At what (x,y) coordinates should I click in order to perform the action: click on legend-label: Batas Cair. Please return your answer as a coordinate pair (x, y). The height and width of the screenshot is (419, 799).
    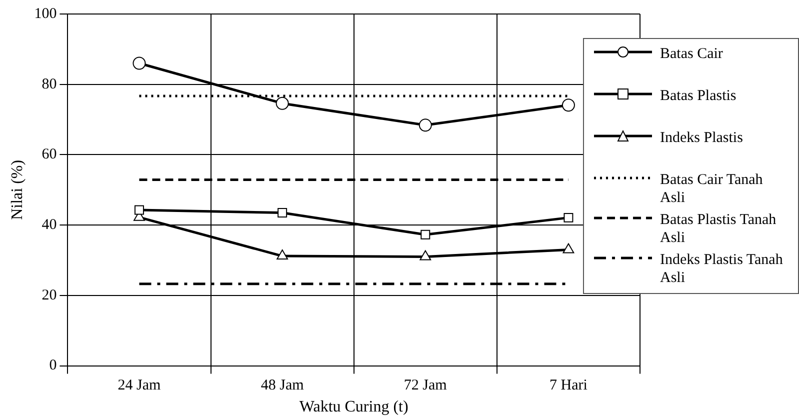
    Looking at the image, I should click on (692, 54).